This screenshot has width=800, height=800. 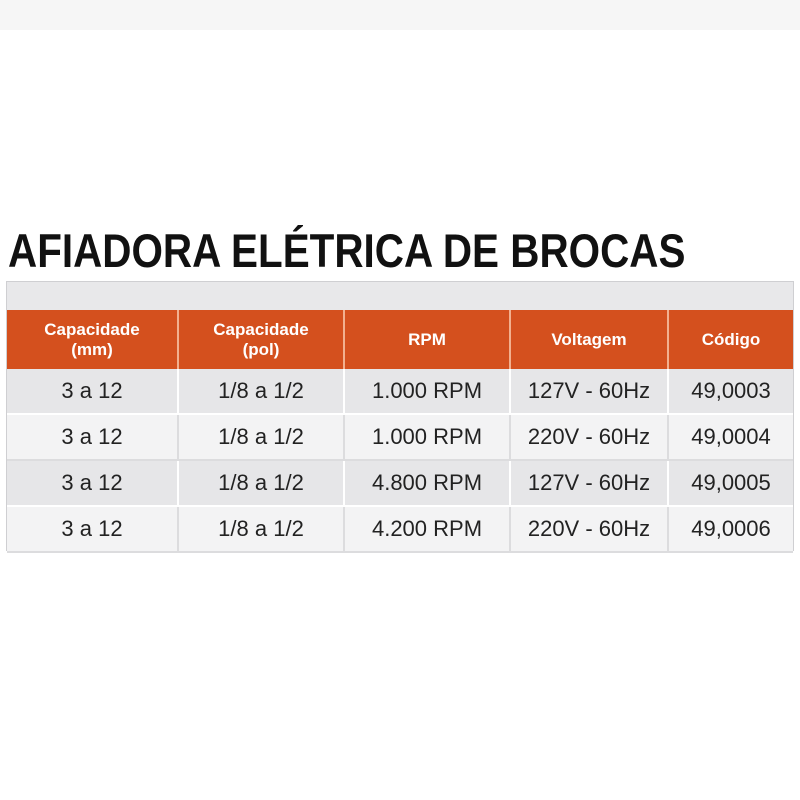 What do you see at coordinates (730, 392) in the screenshot?
I see `cell-codigo: 49,0003` at bounding box center [730, 392].